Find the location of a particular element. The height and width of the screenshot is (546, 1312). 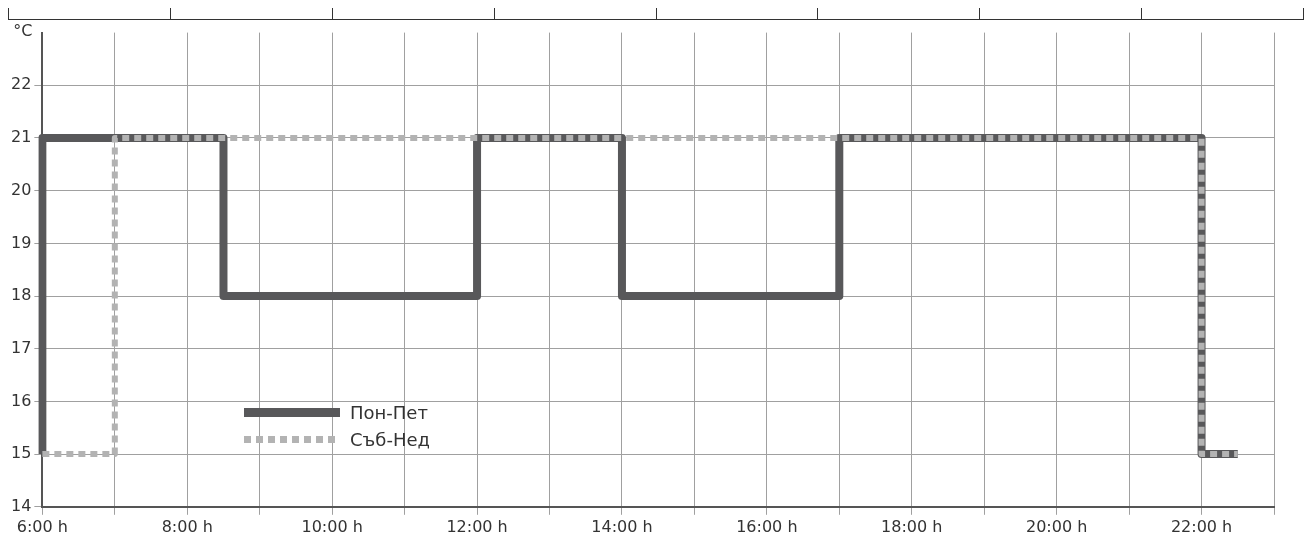

x-tick-label: 22:00 h is located at coordinates (1201, 526).